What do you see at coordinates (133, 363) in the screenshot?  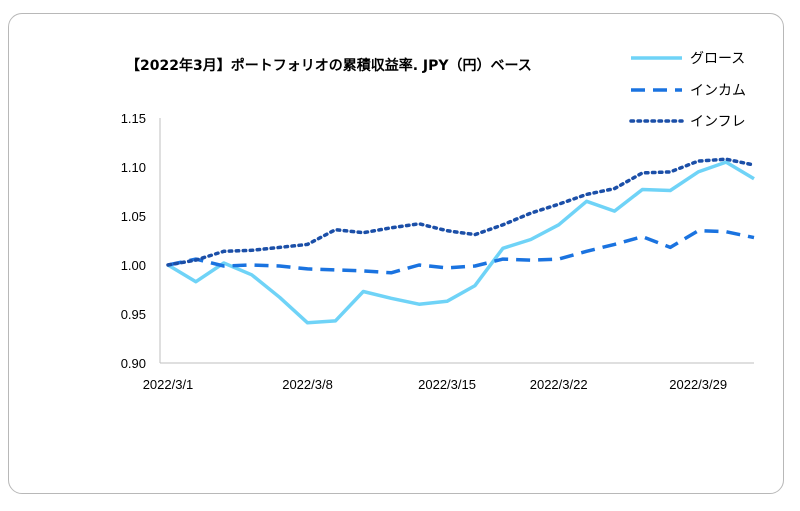 I see `y-tick-label: 0.90` at bounding box center [133, 363].